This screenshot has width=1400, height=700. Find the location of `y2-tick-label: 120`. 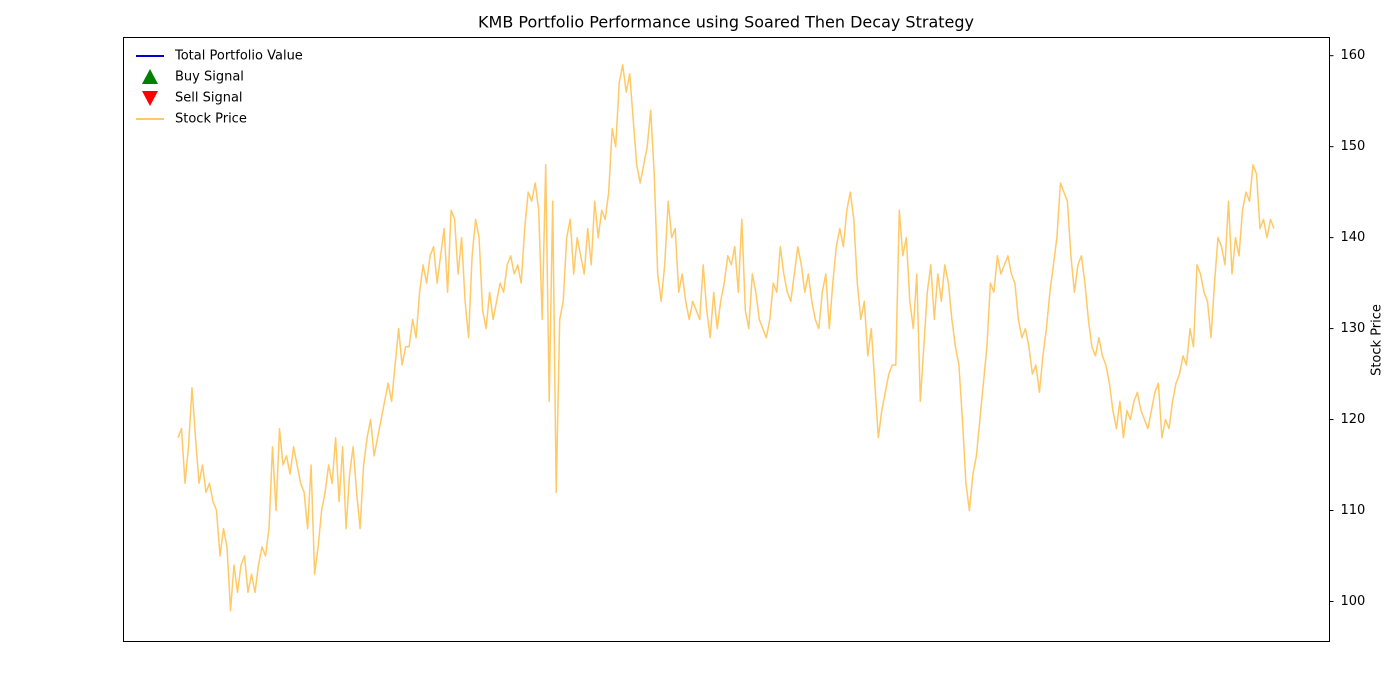

y2-tick-label: 120 is located at coordinates (1353, 419).